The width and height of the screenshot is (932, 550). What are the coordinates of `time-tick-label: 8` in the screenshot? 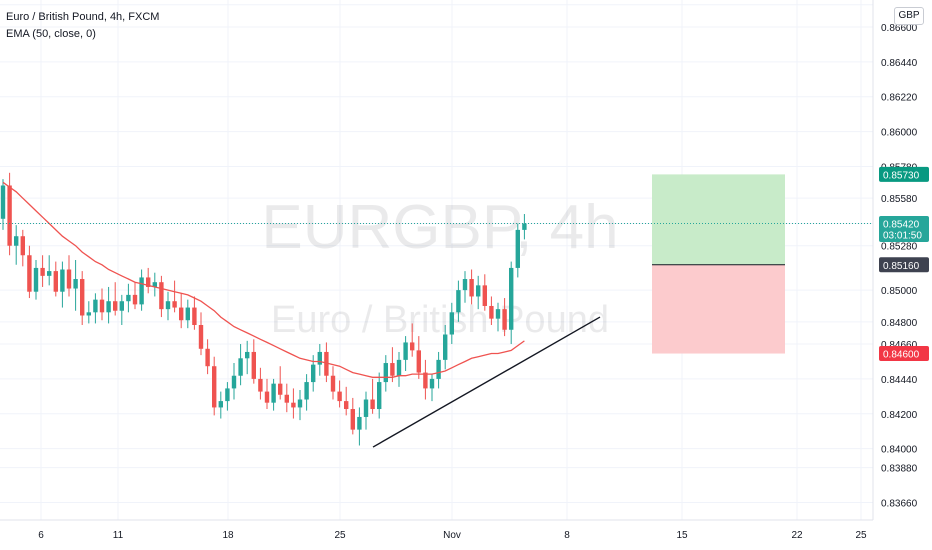 It's located at (567, 535).